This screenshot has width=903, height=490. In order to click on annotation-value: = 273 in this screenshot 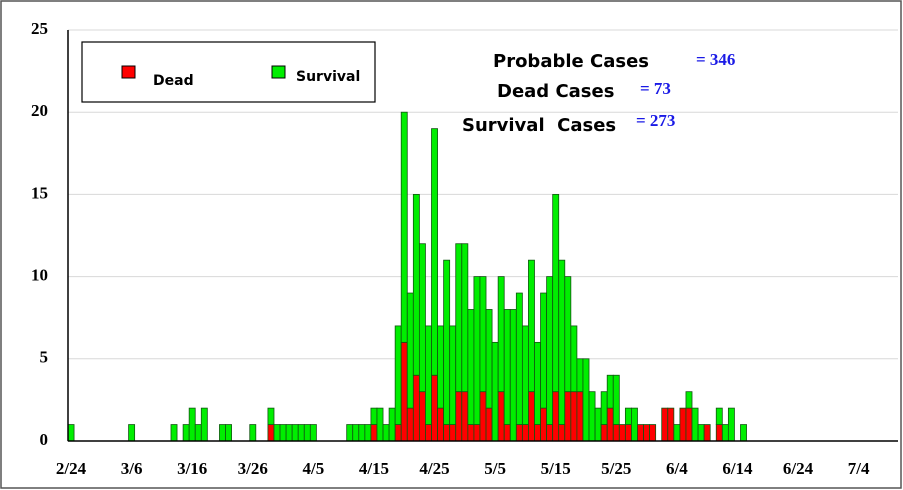, I will do `click(655, 120)`.